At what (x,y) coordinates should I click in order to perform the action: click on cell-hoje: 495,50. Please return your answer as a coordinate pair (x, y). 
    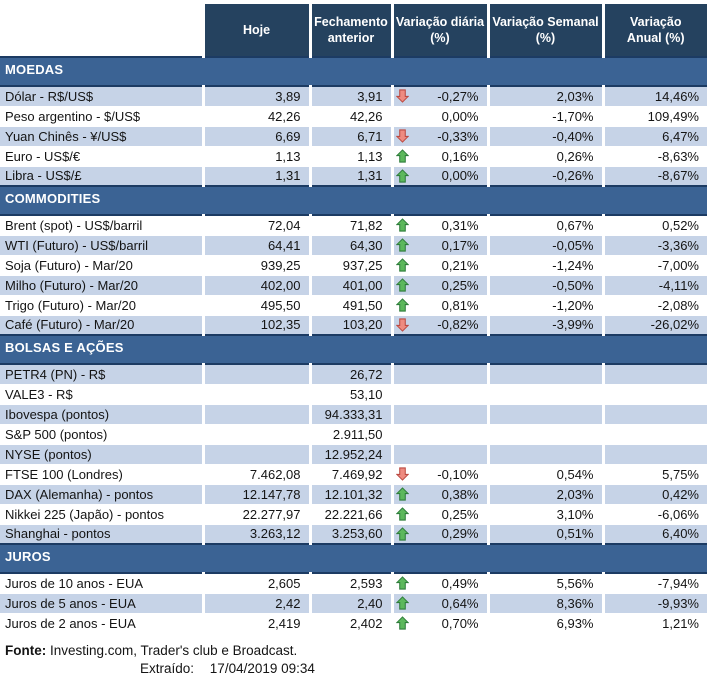
    Looking at the image, I should click on (257, 305).